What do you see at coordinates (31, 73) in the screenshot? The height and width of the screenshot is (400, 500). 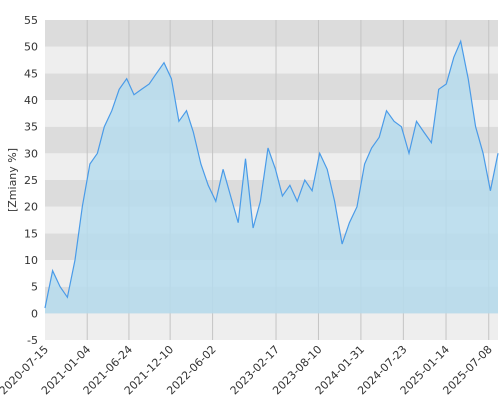 I see `y-tick-label: 45` at bounding box center [31, 73].